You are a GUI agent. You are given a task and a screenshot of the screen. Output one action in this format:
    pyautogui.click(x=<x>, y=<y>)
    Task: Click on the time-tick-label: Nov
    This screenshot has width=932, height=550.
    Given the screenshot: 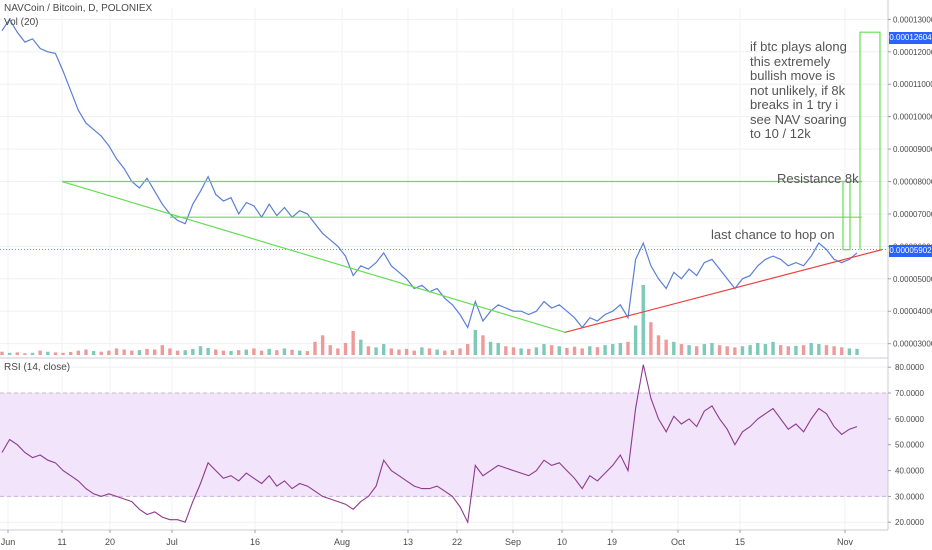 What is the action you would take?
    pyautogui.click(x=845, y=542)
    